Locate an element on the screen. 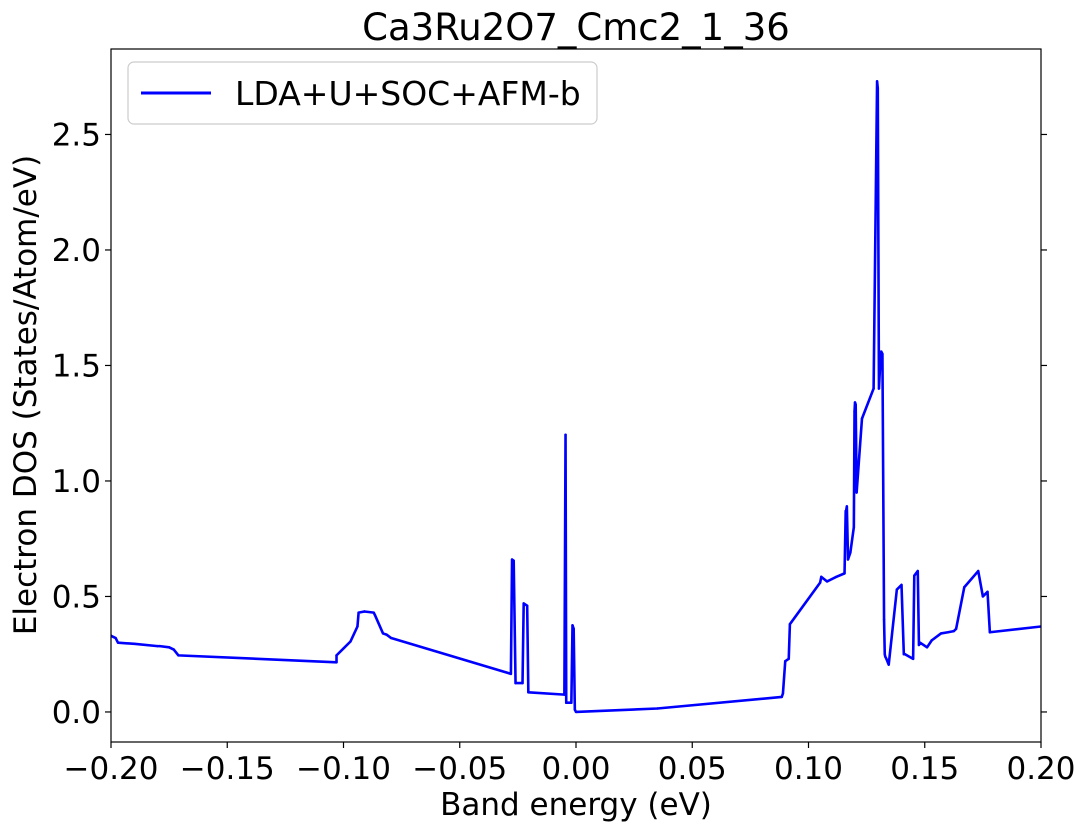 This screenshot has width=1088, height=833. x-tick-label: 0.10 is located at coordinates (808, 769).